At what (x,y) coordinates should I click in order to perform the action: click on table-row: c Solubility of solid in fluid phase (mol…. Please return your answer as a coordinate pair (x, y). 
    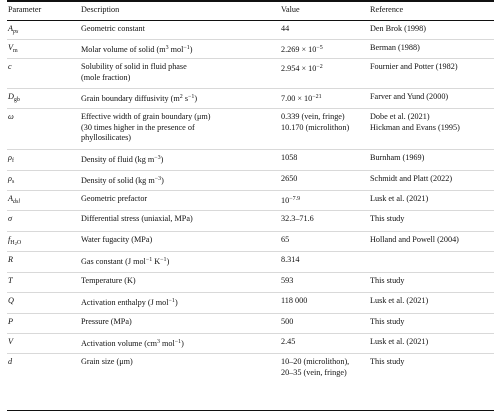
    Looking at the image, I should click on (250, 74).